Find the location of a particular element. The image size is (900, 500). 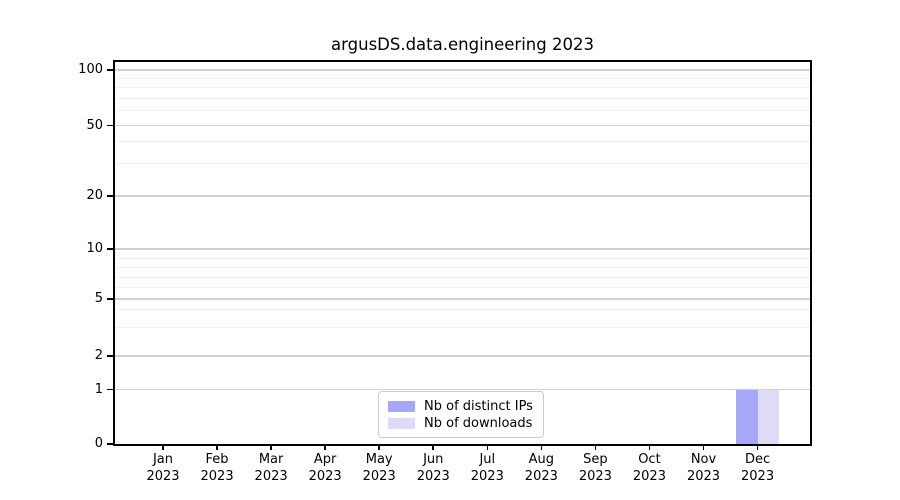

legend-item-downloads: Nb of downloads is located at coordinates (461, 423).